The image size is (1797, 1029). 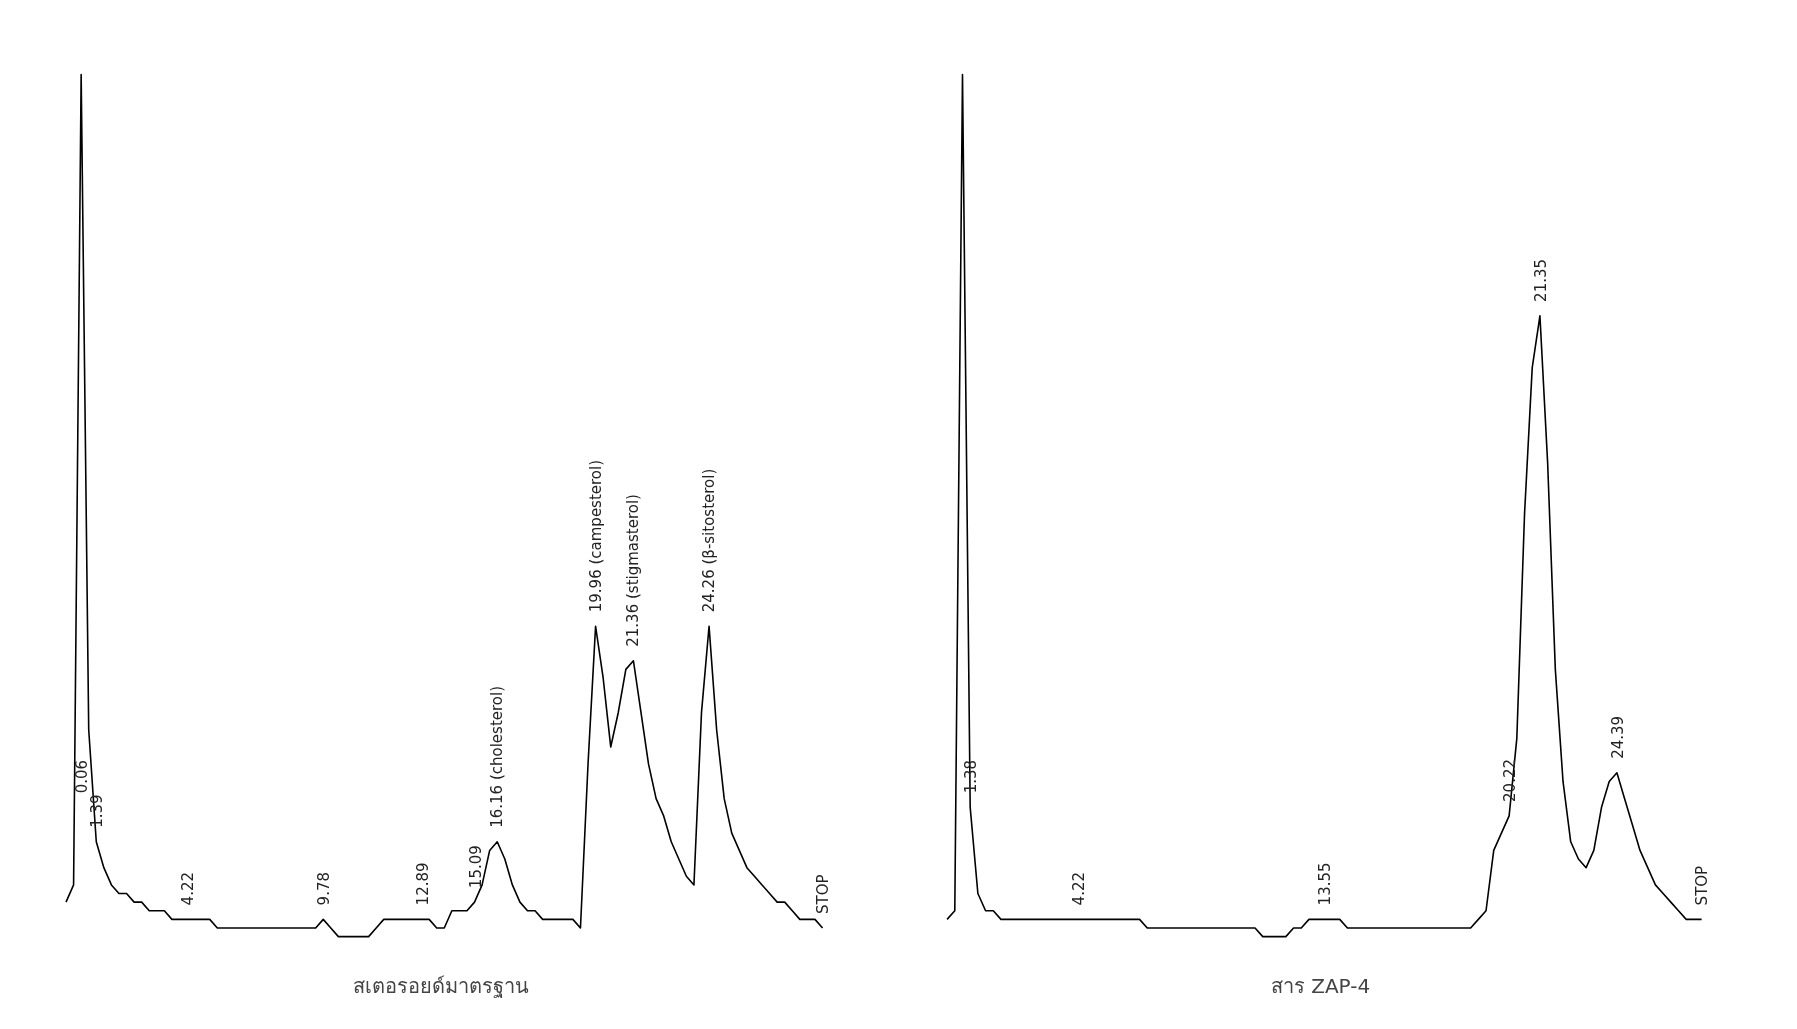 What do you see at coordinates (709, 540) in the screenshot?
I see `annotation: 24.26 (β-sitosterol)` at bounding box center [709, 540].